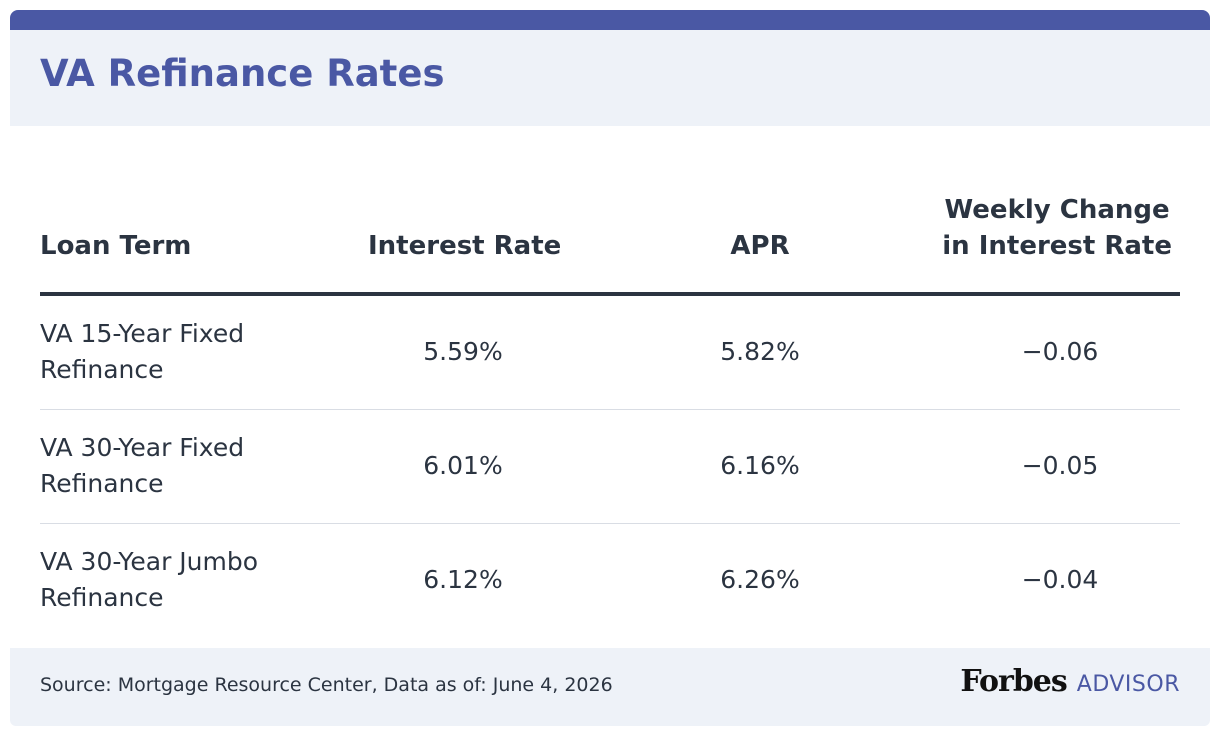 The height and width of the screenshot is (736, 1220). I want to click on interest-rate-cell: 6.12%, so click(463, 579).